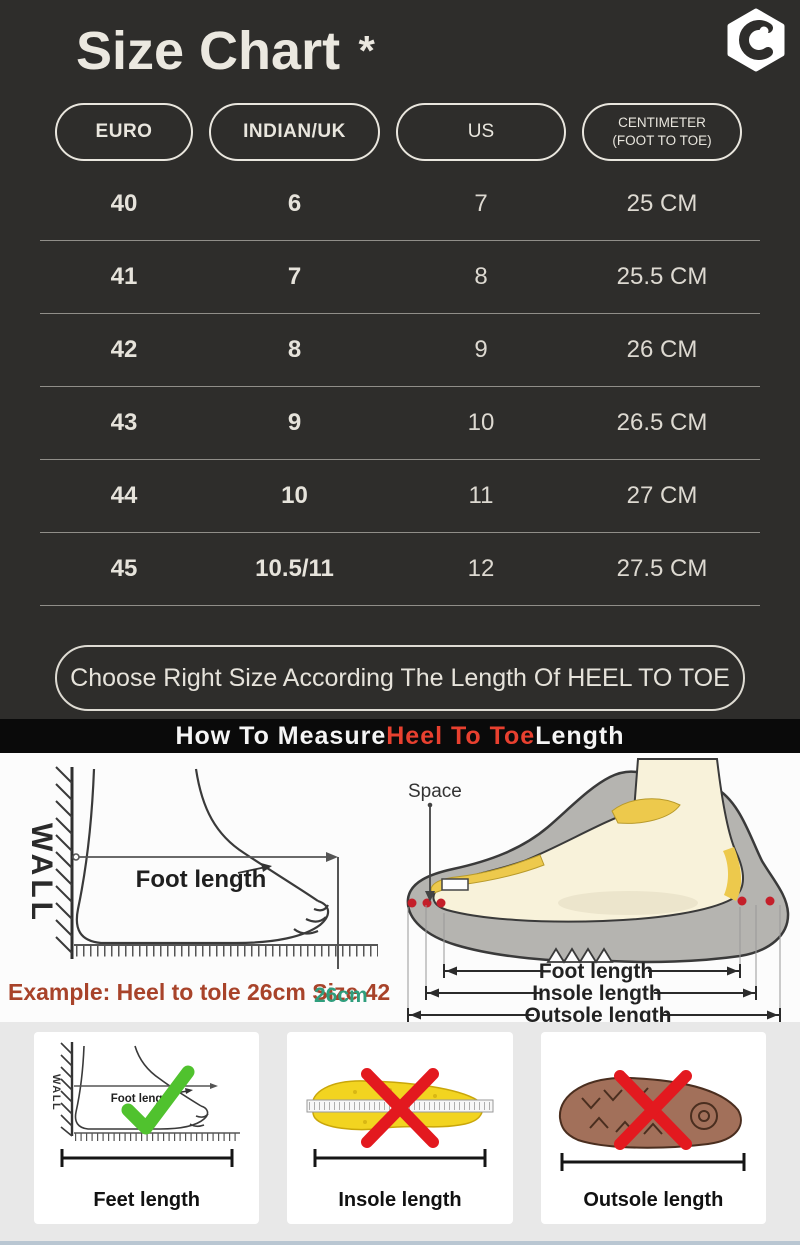 This screenshot has height=1245, width=800. Describe the element at coordinates (124, 132) in the screenshot. I see `column-header-euro: EURO` at that location.